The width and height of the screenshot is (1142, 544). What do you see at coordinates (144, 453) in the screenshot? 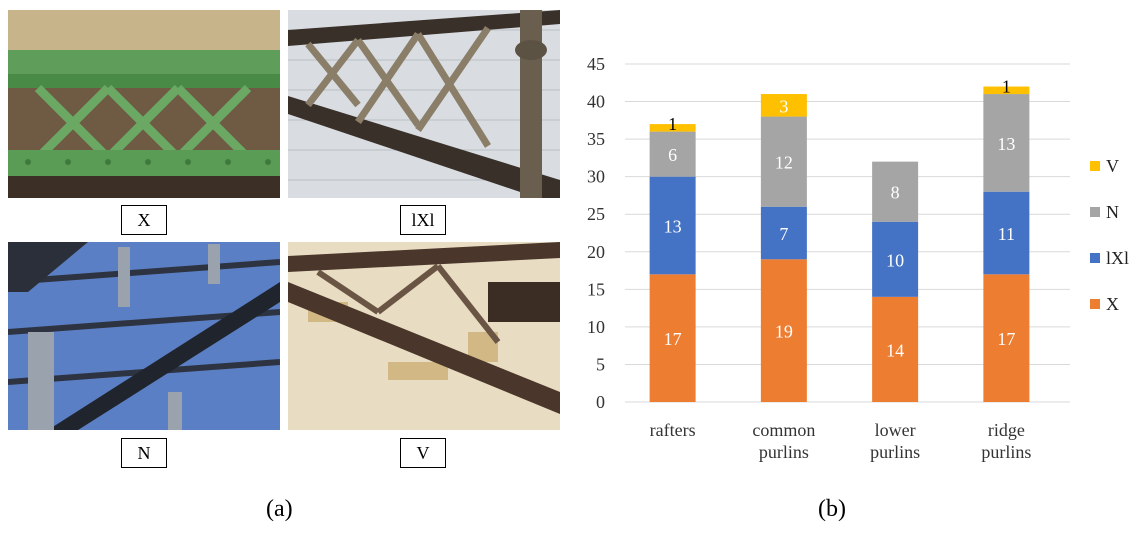
I see `photo-label-n: N` at bounding box center [144, 453].